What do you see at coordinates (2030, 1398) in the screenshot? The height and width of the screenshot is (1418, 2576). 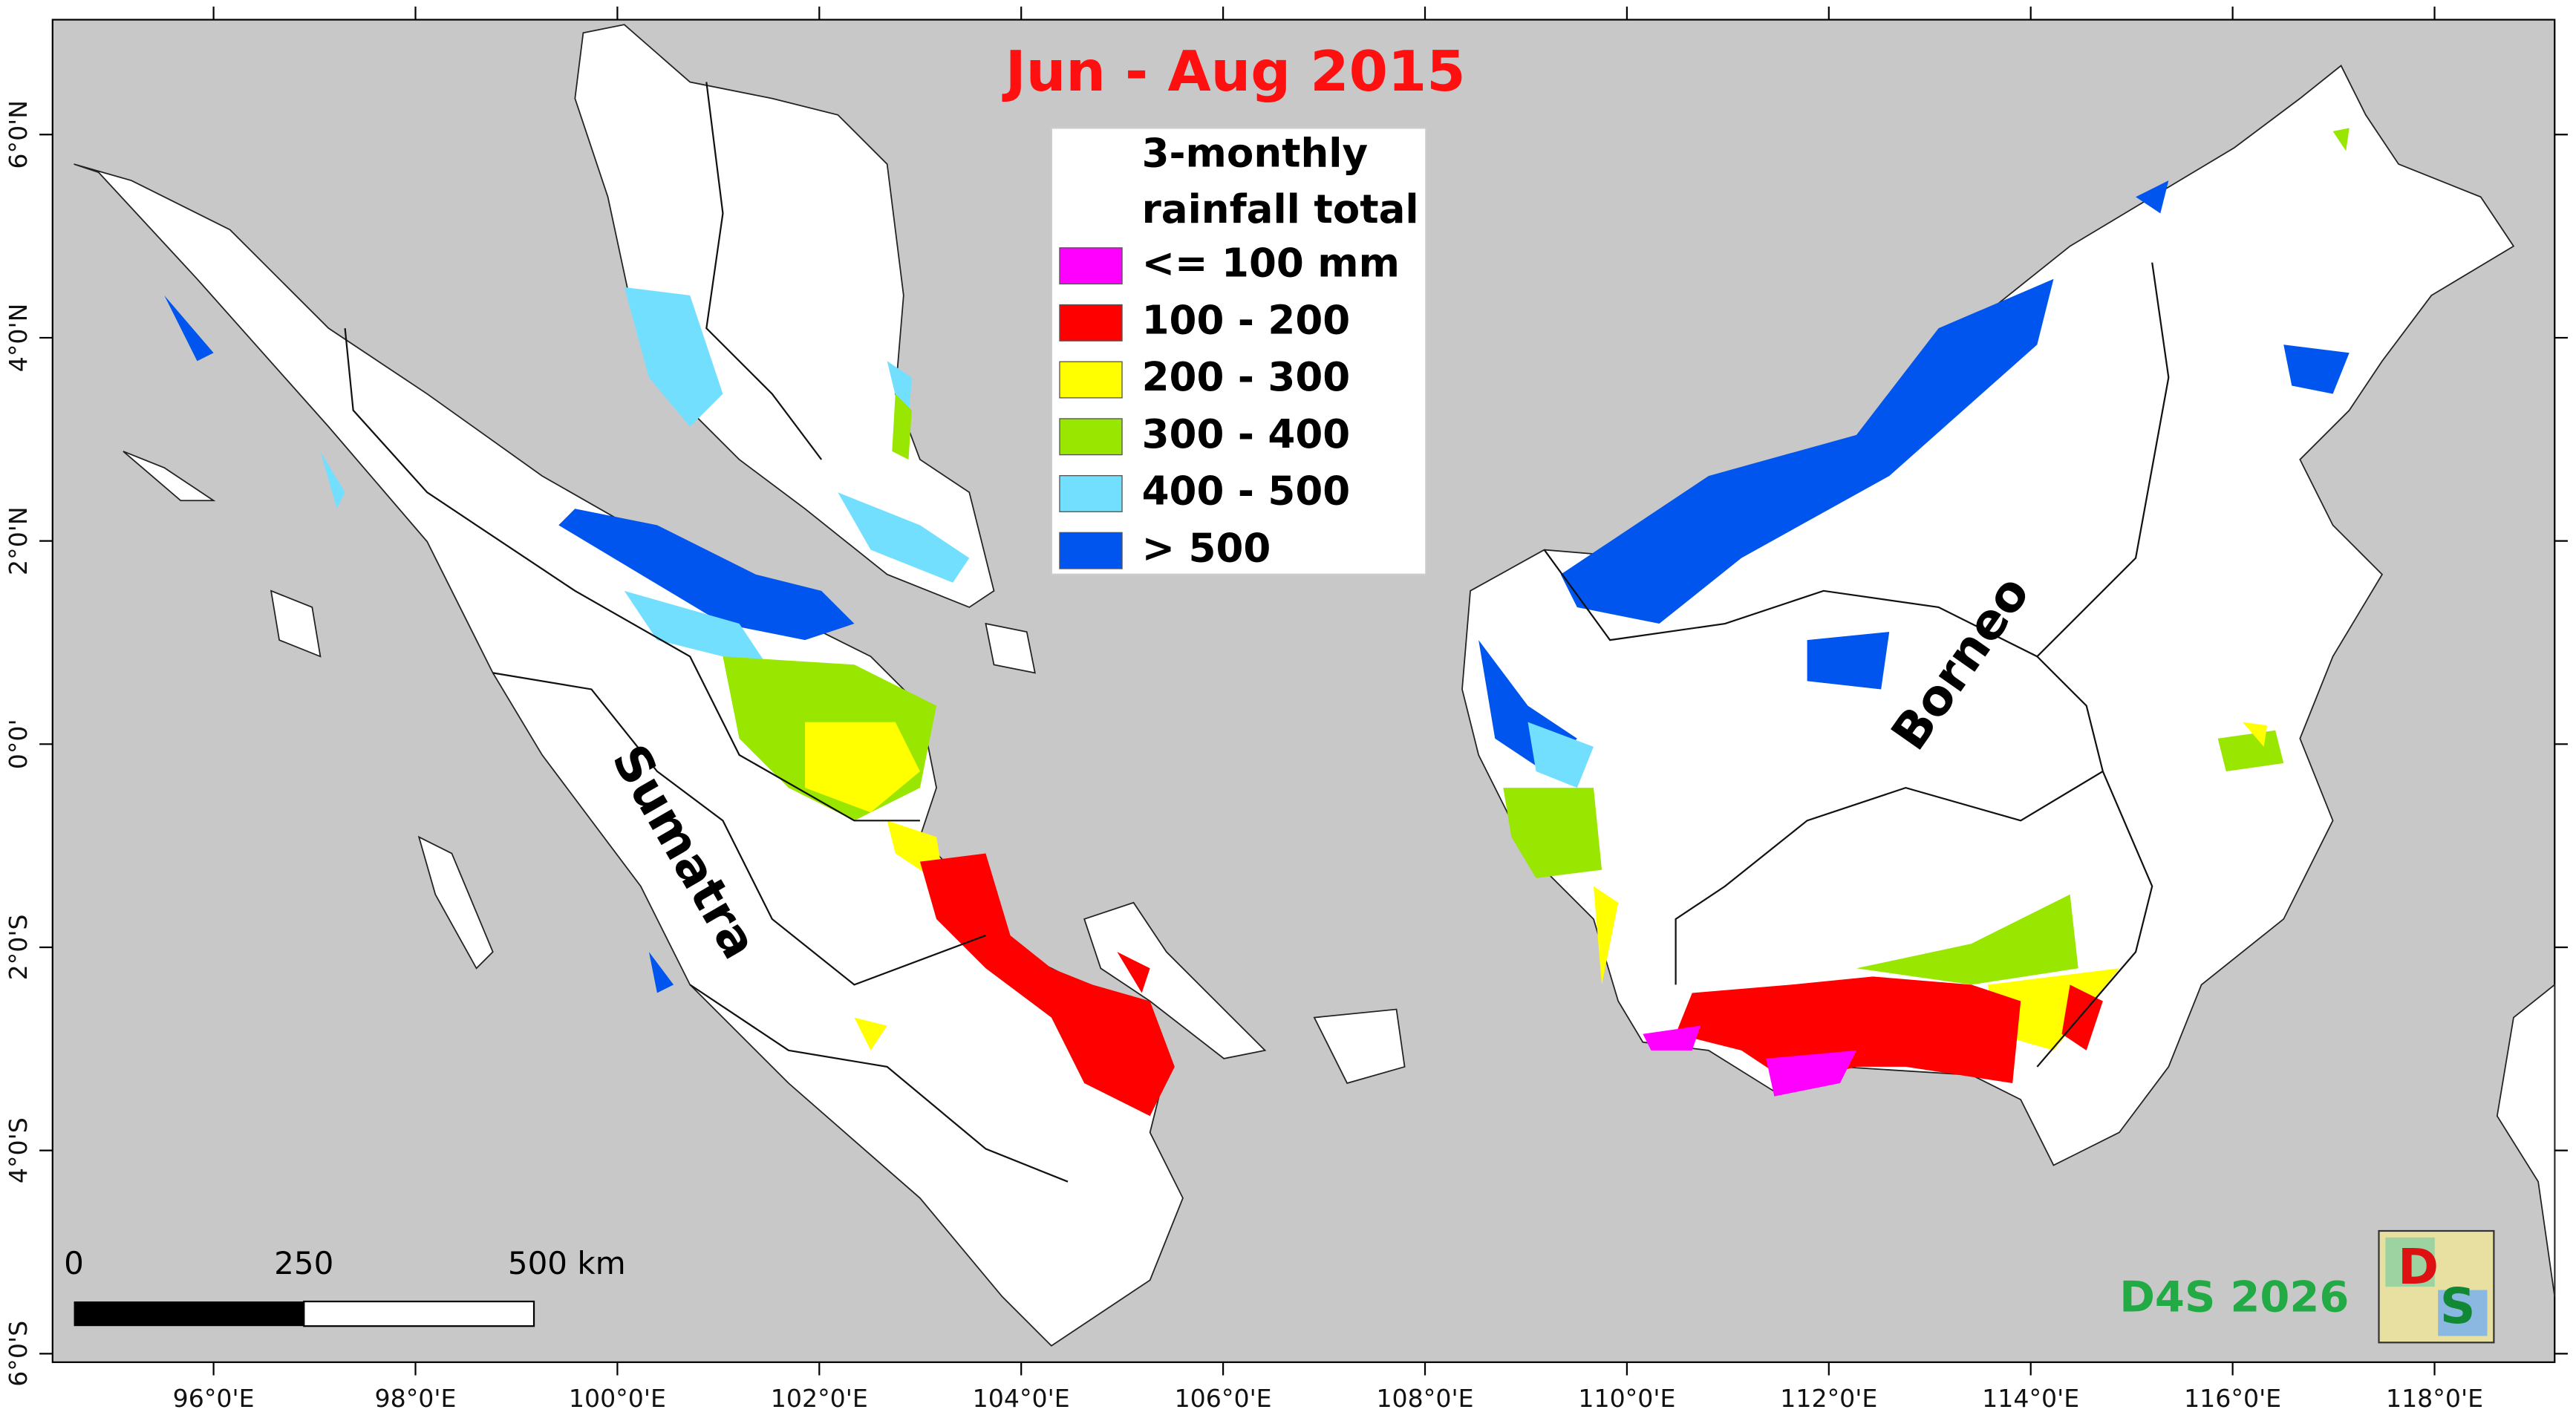 I see `lon-label: 114°0'E` at bounding box center [2030, 1398].